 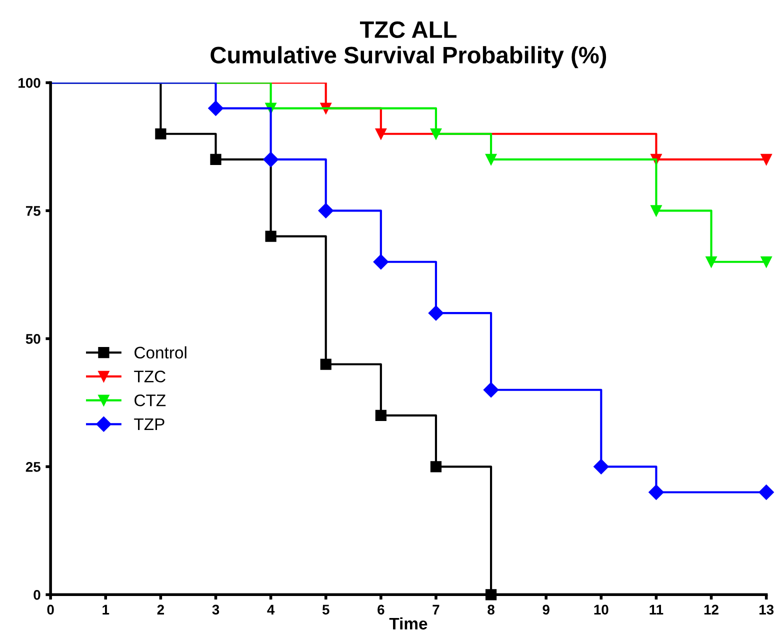 I want to click on legend-label: CTZ, so click(x=150, y=400).